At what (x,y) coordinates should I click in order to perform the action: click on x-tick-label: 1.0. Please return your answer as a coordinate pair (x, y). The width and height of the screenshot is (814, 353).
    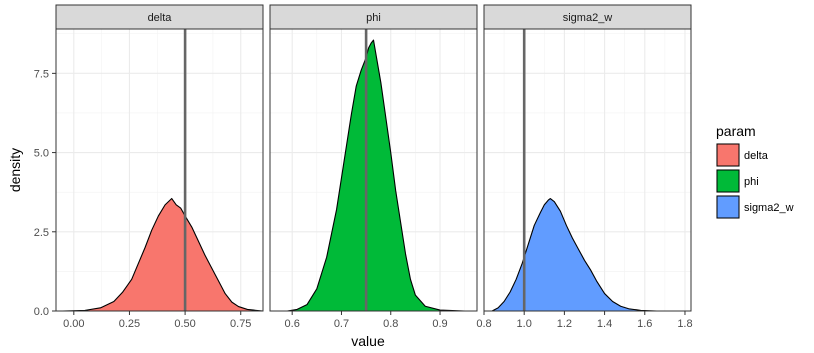
    Looking at the image, I should click on (524, 324).